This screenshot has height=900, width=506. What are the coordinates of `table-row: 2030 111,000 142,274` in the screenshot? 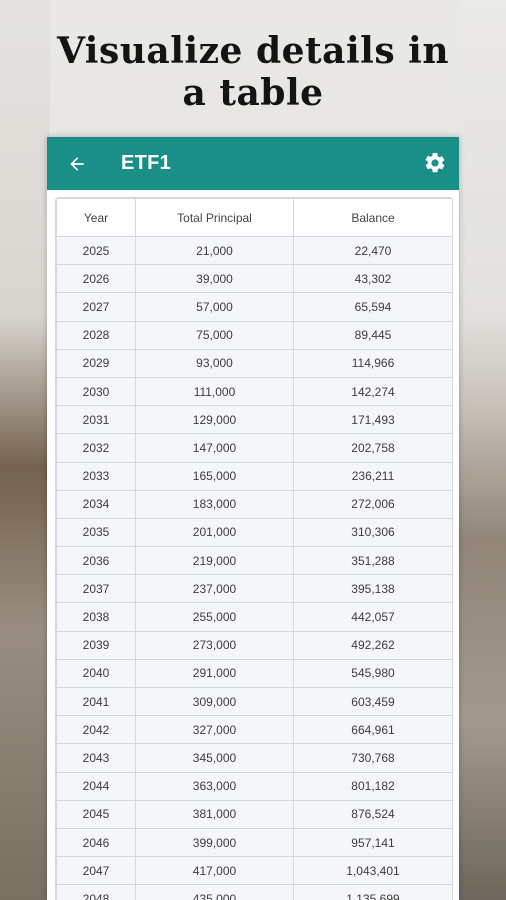 It's located at (254, 391).